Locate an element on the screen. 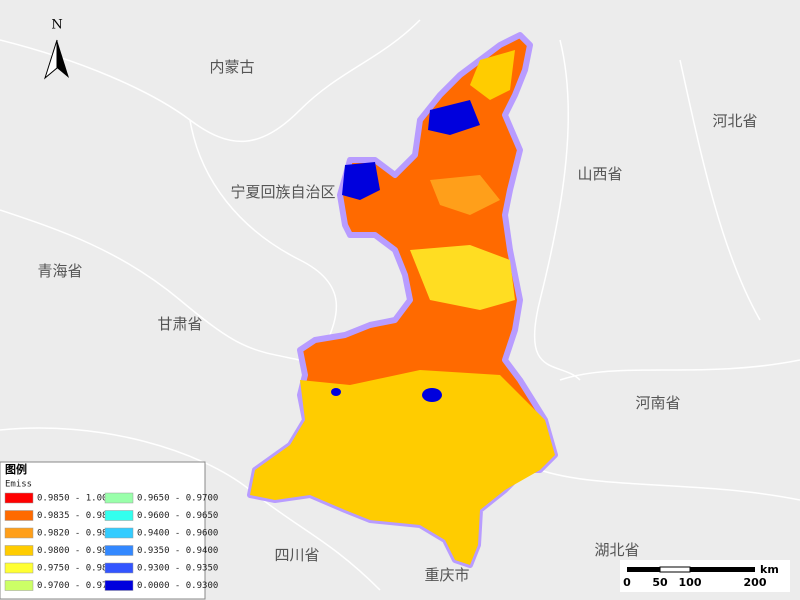 The width and height of the screenshot is (800, 600). place-label: 青海省 is located at coordinates (59, 271).